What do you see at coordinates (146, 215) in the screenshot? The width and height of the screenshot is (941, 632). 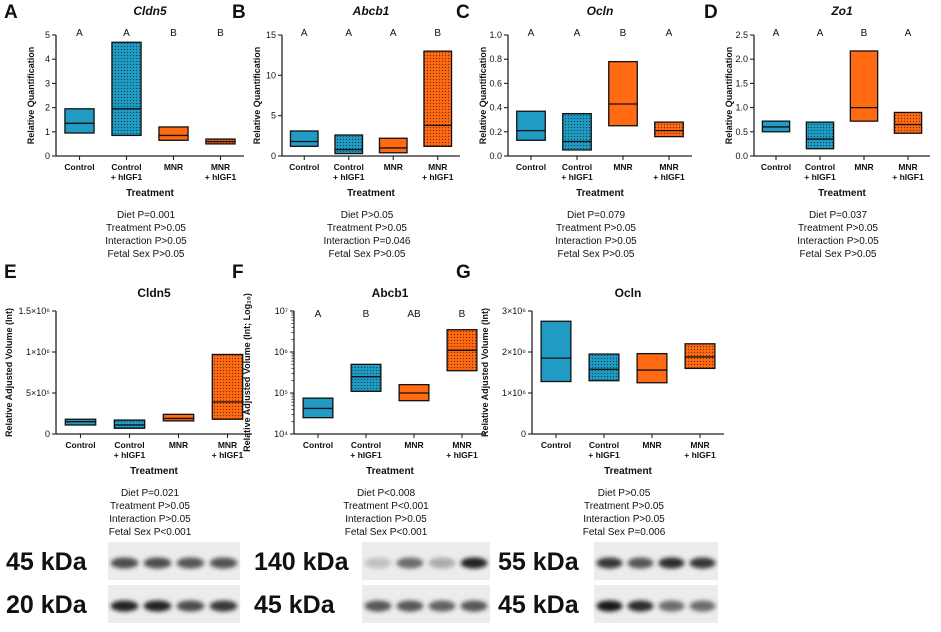 I see `stat-line: Diet P=0.001` at bounding box center [146, 215].